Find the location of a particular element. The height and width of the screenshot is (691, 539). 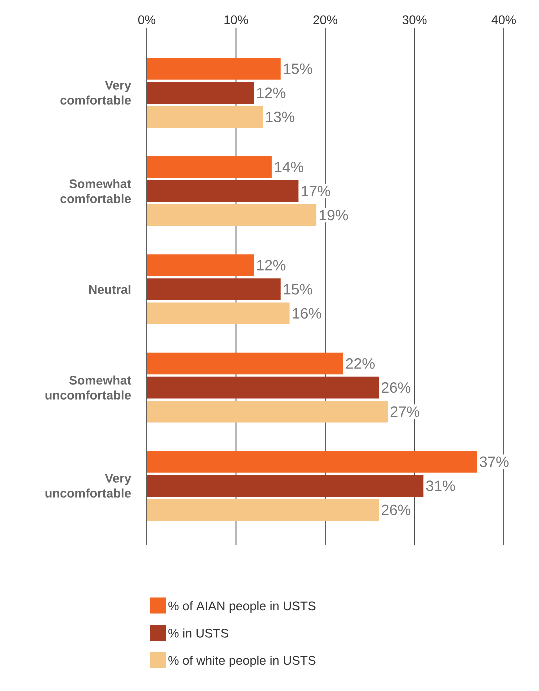

data-label: 22% is located at coordinates (360, 363).